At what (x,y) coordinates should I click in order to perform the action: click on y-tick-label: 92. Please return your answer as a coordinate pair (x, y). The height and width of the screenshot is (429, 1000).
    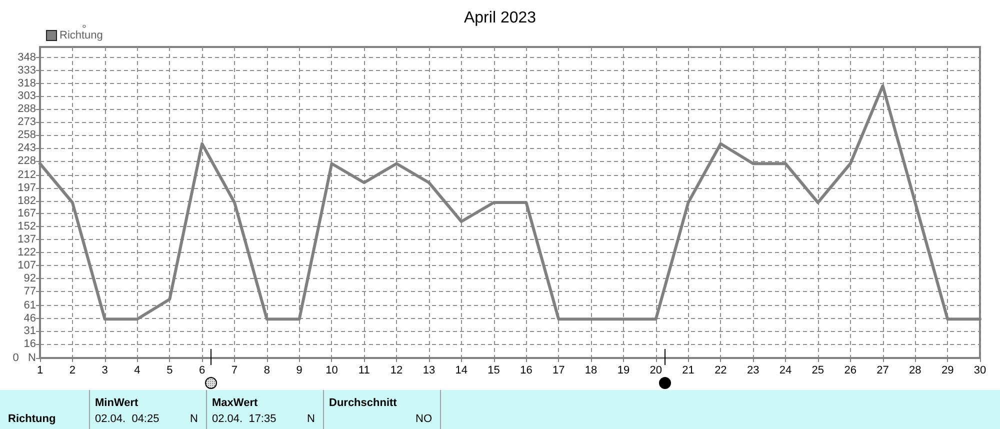
    Looking at the image, I should click on (30, 278).